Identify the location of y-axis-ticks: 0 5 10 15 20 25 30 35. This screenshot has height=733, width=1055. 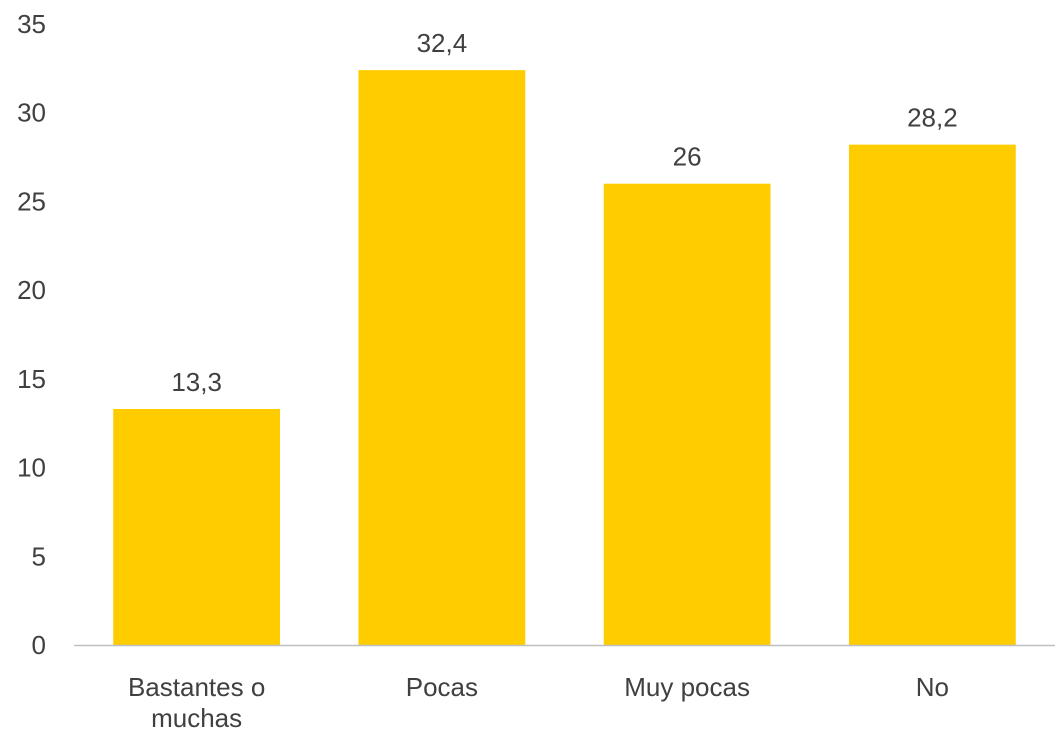
(31, 334).